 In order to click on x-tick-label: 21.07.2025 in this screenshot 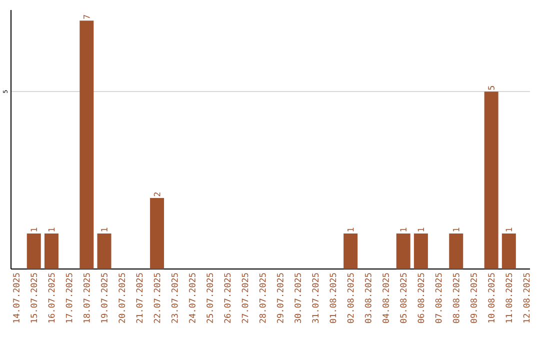, I will do `click(139, 298)`.